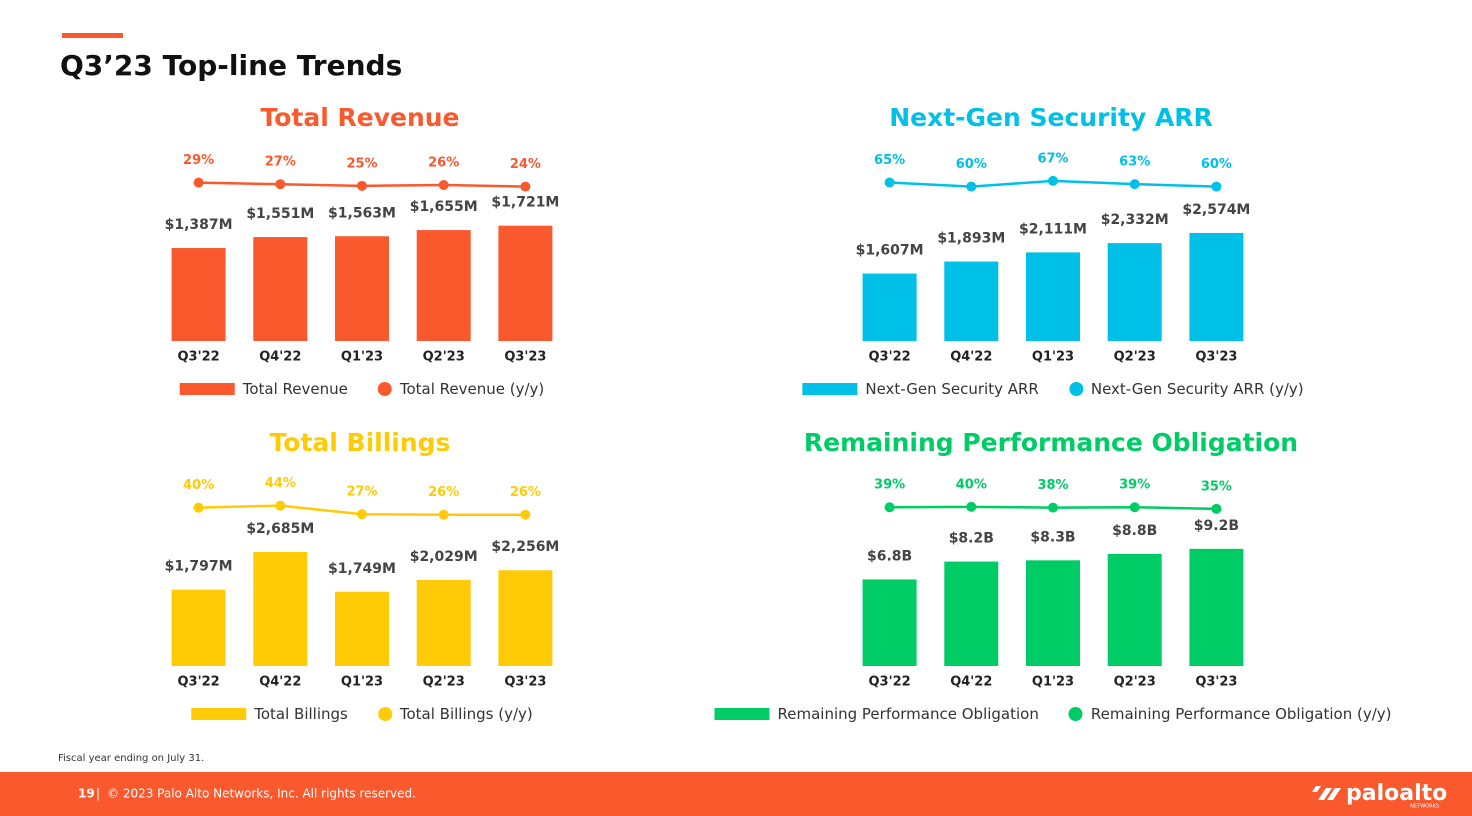  Describe the element at coordinates (1052, 537) in the screenshot. I see `data-label: $8.3B` at that location.